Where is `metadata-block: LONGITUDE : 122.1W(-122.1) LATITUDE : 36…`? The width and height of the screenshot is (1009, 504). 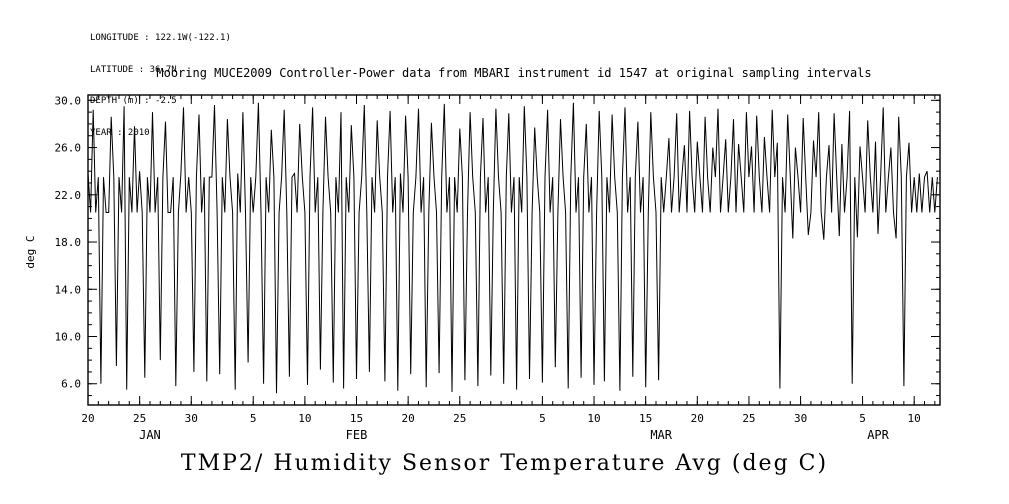
metadata-block: LONGITUDE : 122.1W(-122.1) LATITUDE : 36… is located at coordinates (160, 85).